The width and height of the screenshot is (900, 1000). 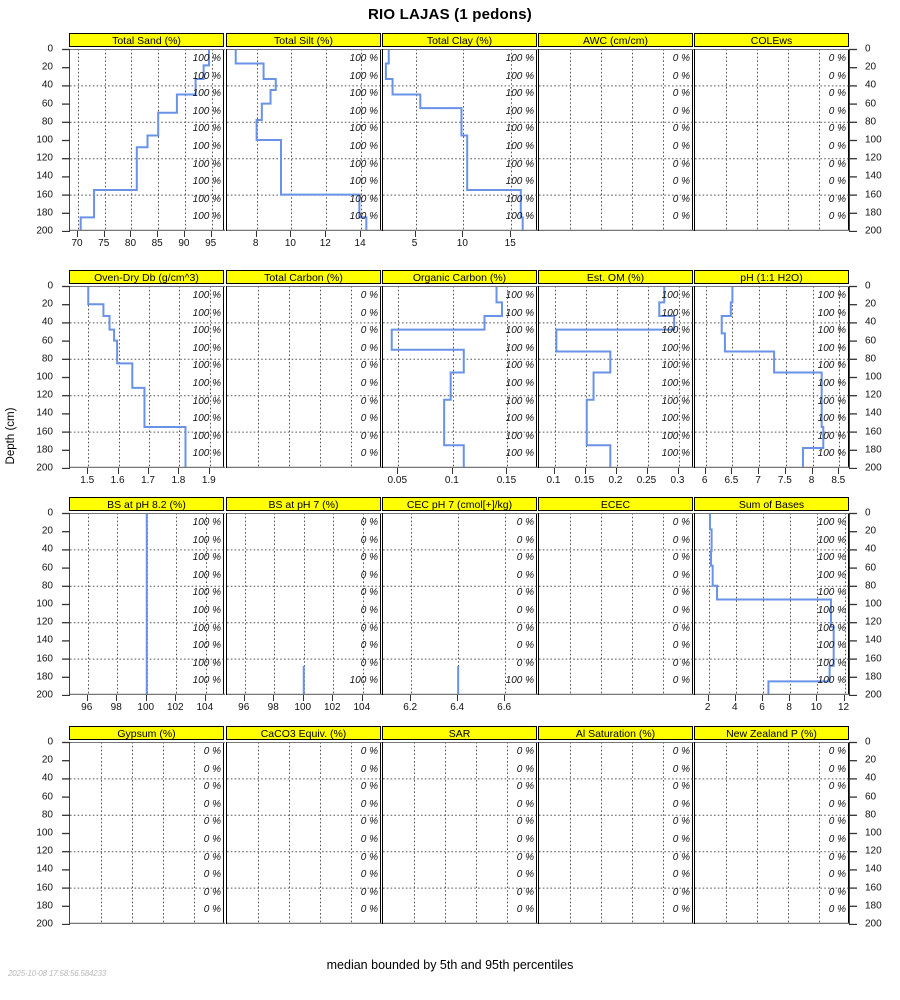 What do you see at coordinates (50, 742) in the screenshot?
I see `depth-tick-label: 0` at bounding box center [50, 742].